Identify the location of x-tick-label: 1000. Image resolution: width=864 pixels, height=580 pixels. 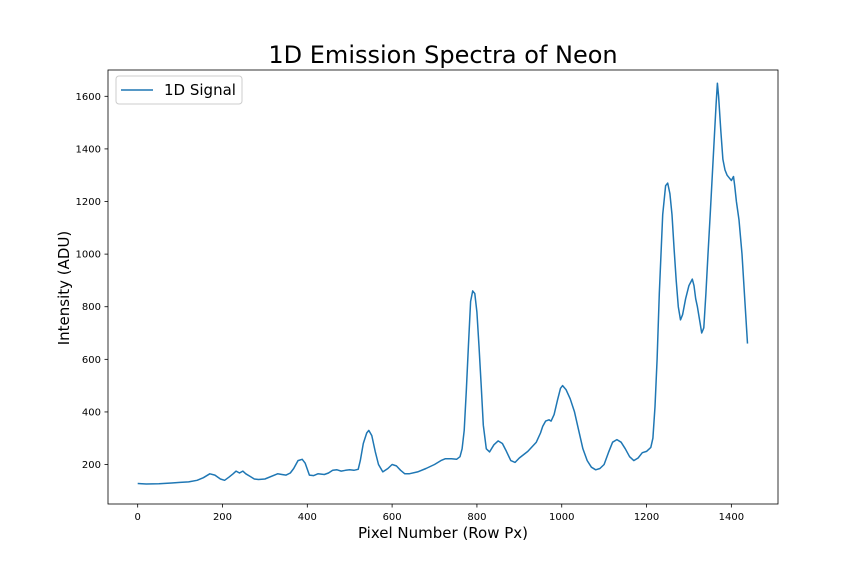
(561, 517).